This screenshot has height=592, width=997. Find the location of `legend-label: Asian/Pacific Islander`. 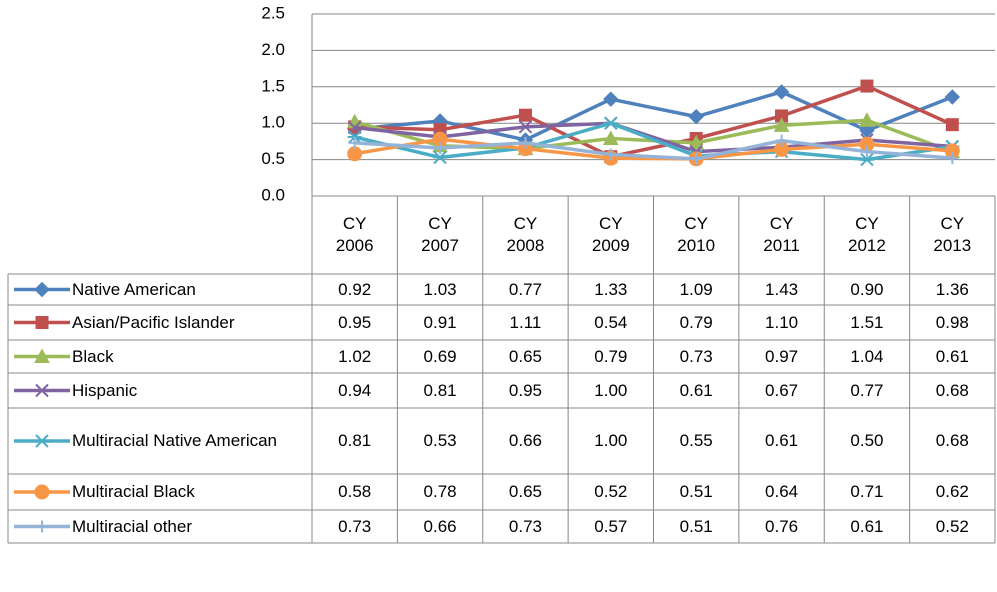

legend-label: Asian/Pacific Islander is located at coordinates (153, 322).